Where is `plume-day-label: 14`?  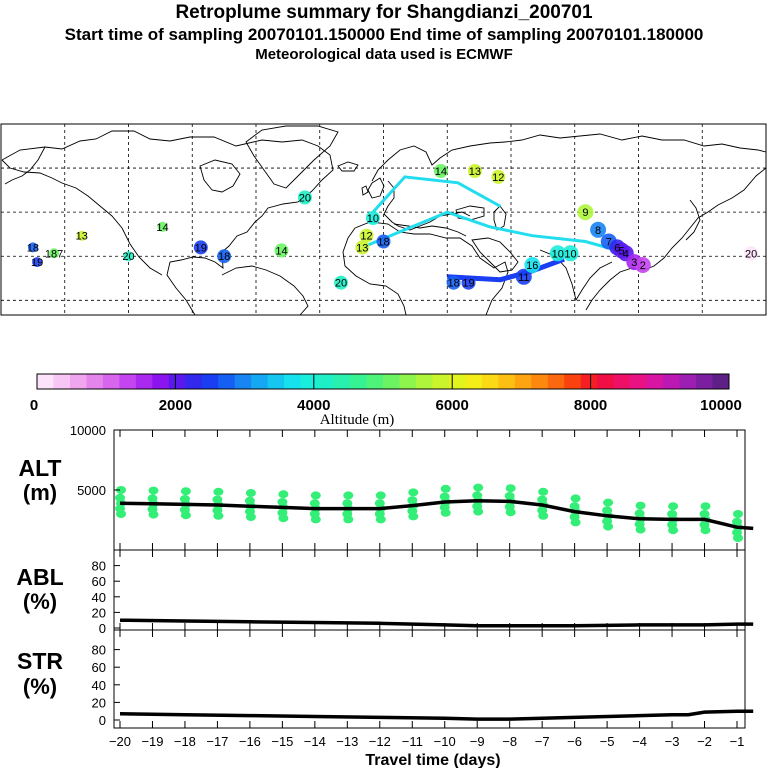
plume-day-label: 14 is located at coordinates (441, 172).